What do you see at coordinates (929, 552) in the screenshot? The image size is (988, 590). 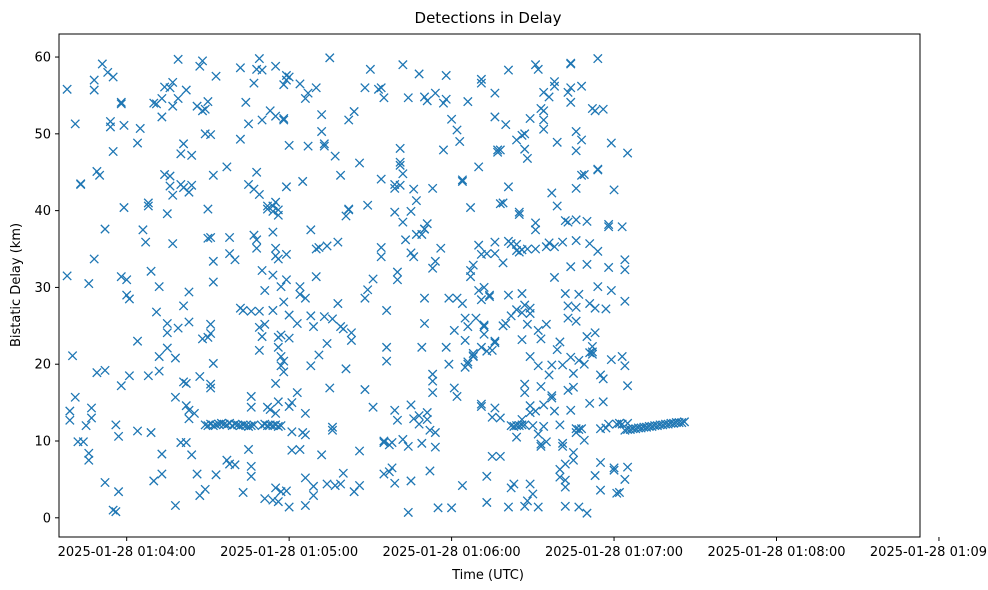 I see `x-tick-label: 2025-01-28 01:09:00` at bounding box center [929, 552].